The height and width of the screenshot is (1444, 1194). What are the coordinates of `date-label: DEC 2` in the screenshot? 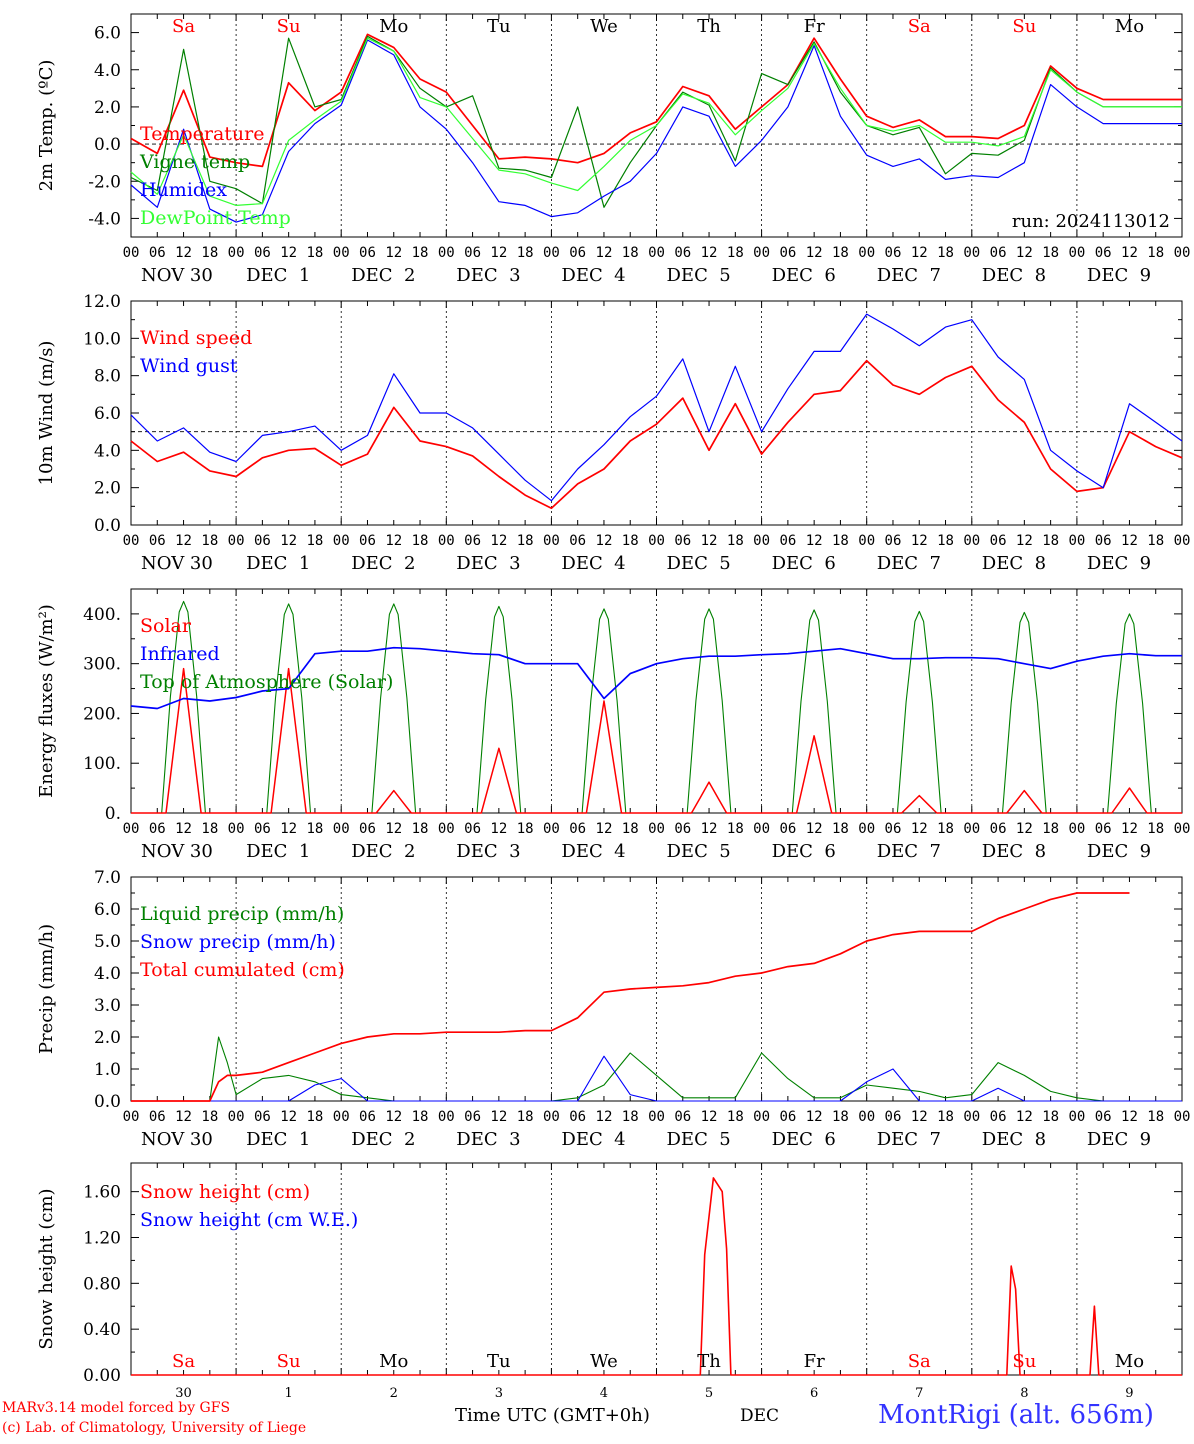 It's located at (383, 851).